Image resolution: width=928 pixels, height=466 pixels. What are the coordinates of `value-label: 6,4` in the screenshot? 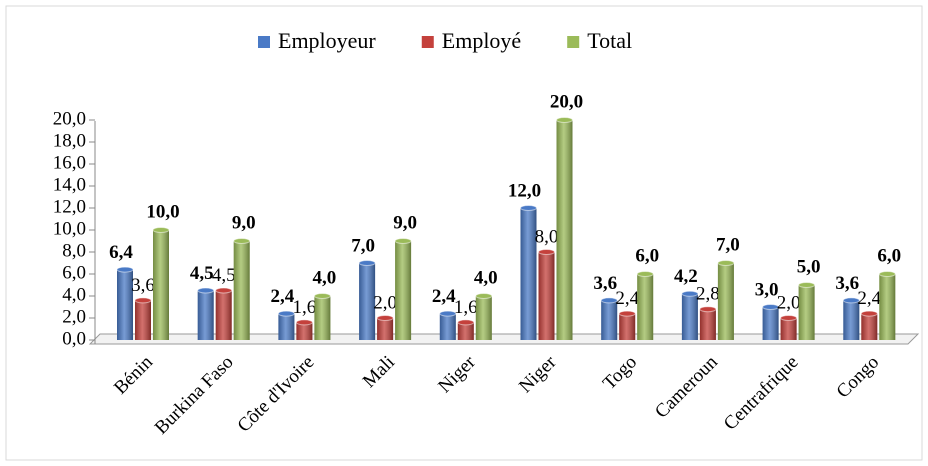 It's located at (121, 252).